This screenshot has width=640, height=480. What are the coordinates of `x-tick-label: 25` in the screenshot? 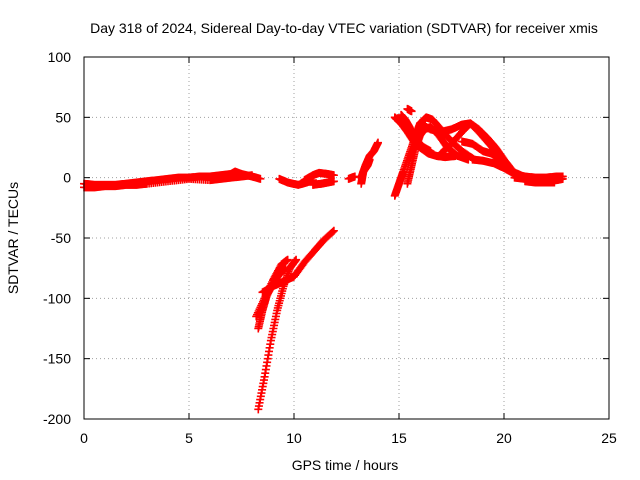 It's located at (609, 438).